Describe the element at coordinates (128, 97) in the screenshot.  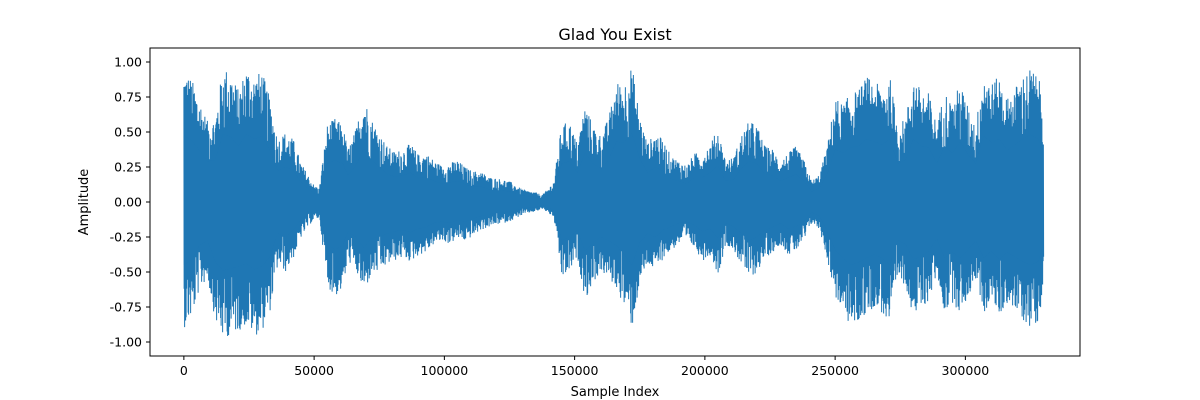
I see `y-tick-label: 0.75` at that location.